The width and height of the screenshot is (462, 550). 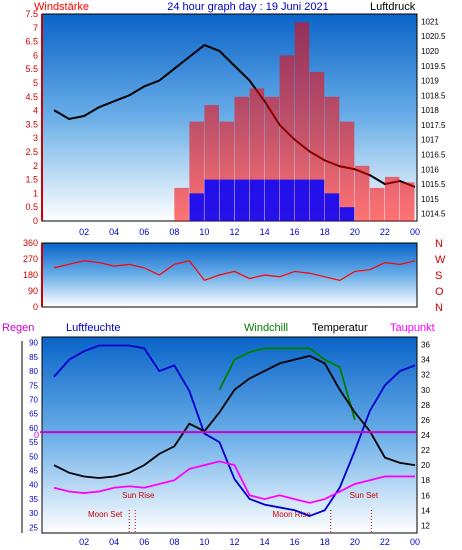 What do you see at coordinates (35, 55) in the screenshot?
I see `wind-speed-tick-label: 6` at bounding box center [35, 55].